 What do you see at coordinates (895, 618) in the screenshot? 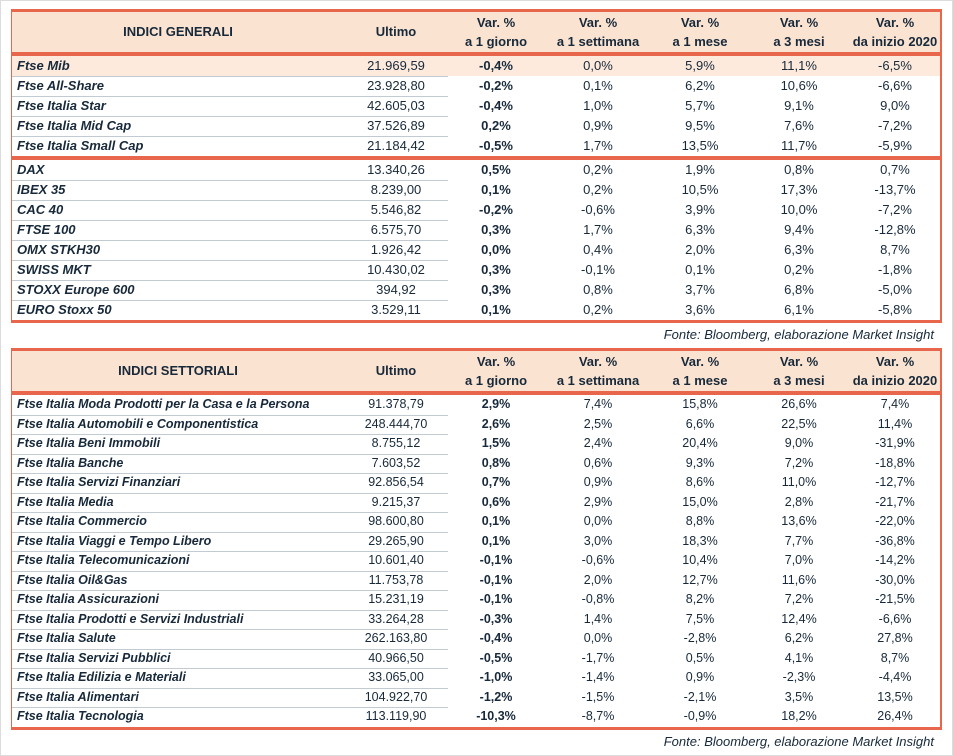
I see `var-ytd2020-value: -6,6%` at bounding box center [895, 618].